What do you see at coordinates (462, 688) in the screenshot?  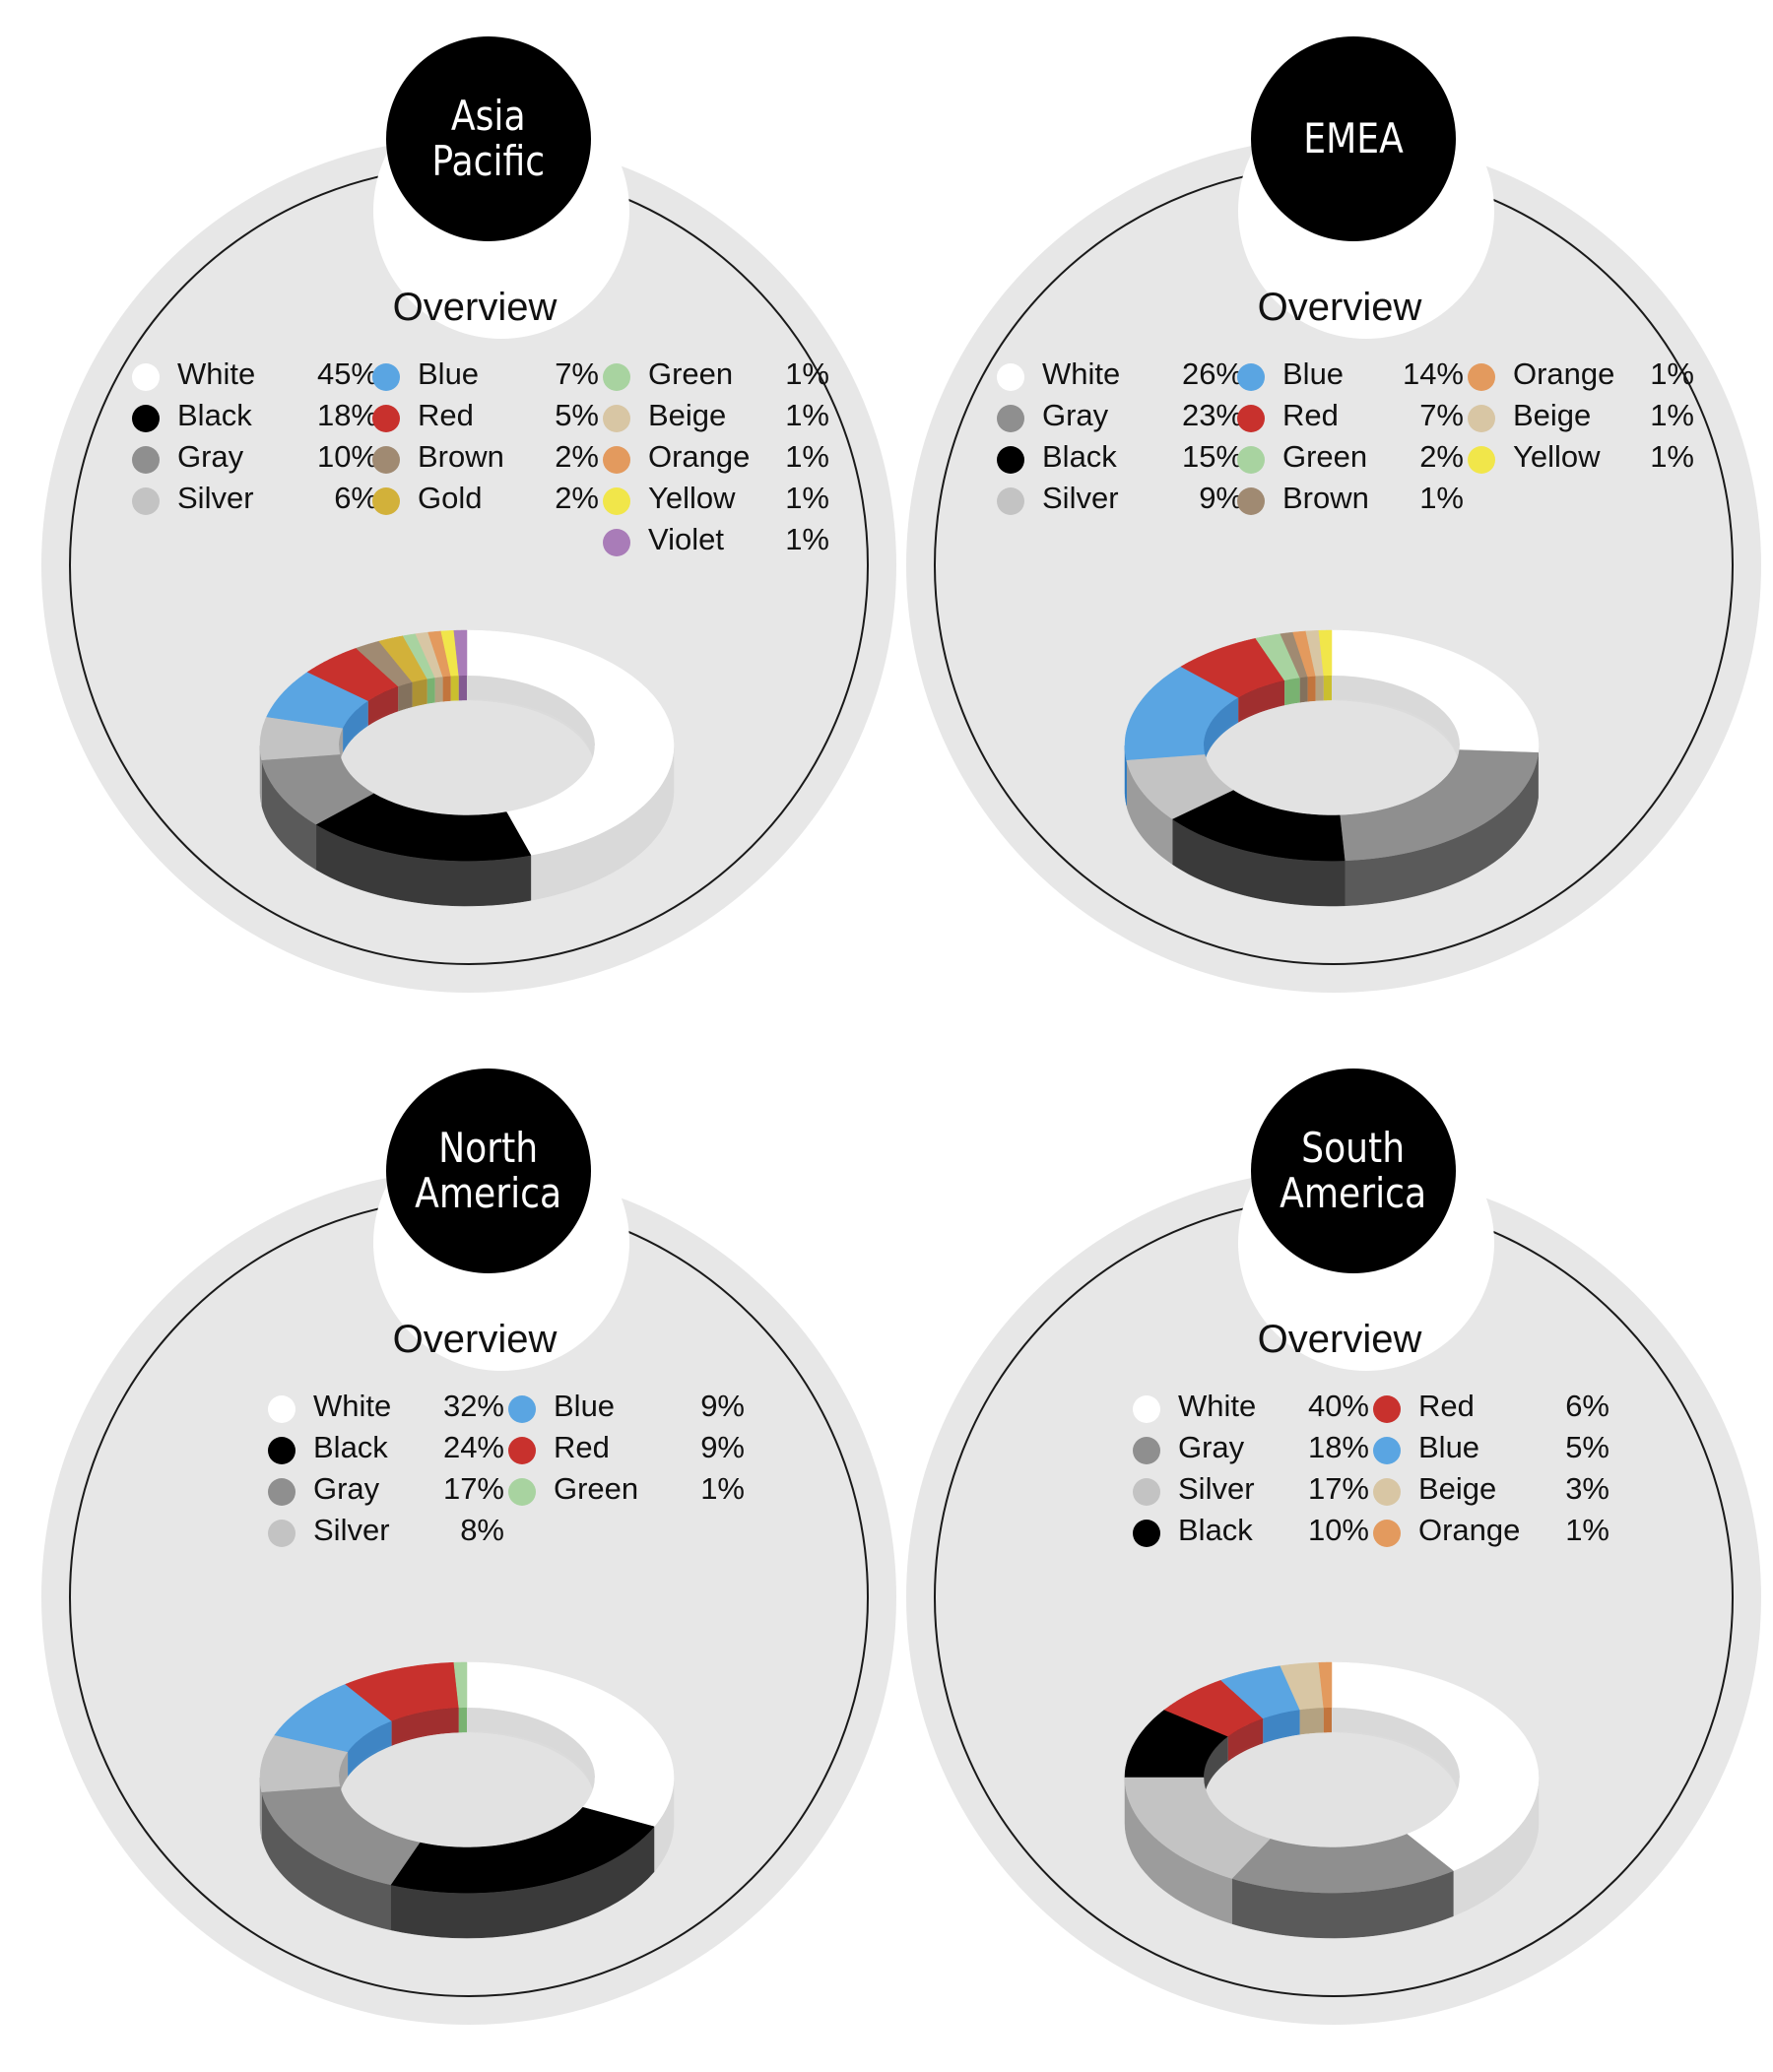 I see `donut-inner-wall-violet` at bounding box center [462, 688].